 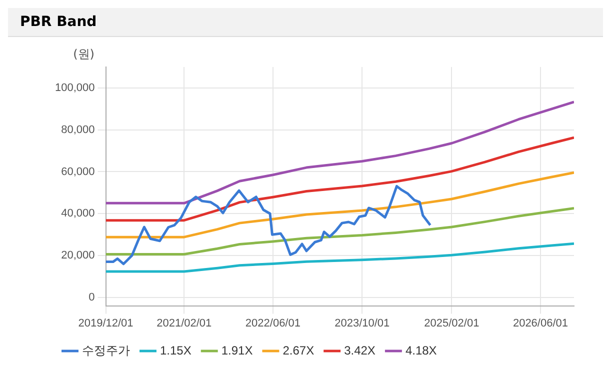 What do you see at coordinates (184, 323) in the screenshot?
I see `x-tick-label: 2021/02/01` at bounding box center [184, 323].